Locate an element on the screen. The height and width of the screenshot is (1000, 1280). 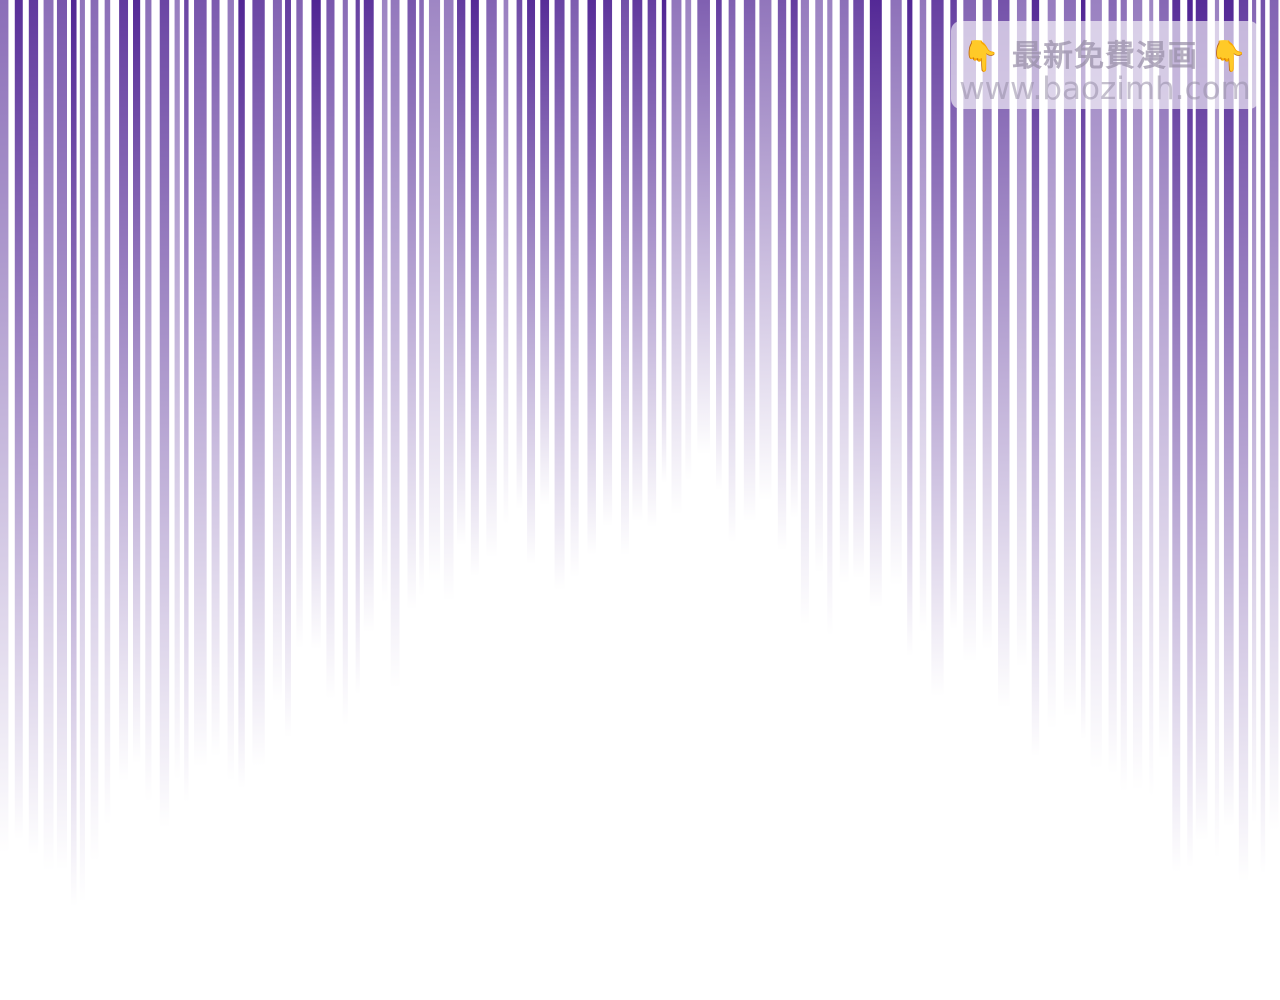
watermark: 👇 最新免費漫画 👇 www.baozimh.com is located at coordinates (1105, 65).